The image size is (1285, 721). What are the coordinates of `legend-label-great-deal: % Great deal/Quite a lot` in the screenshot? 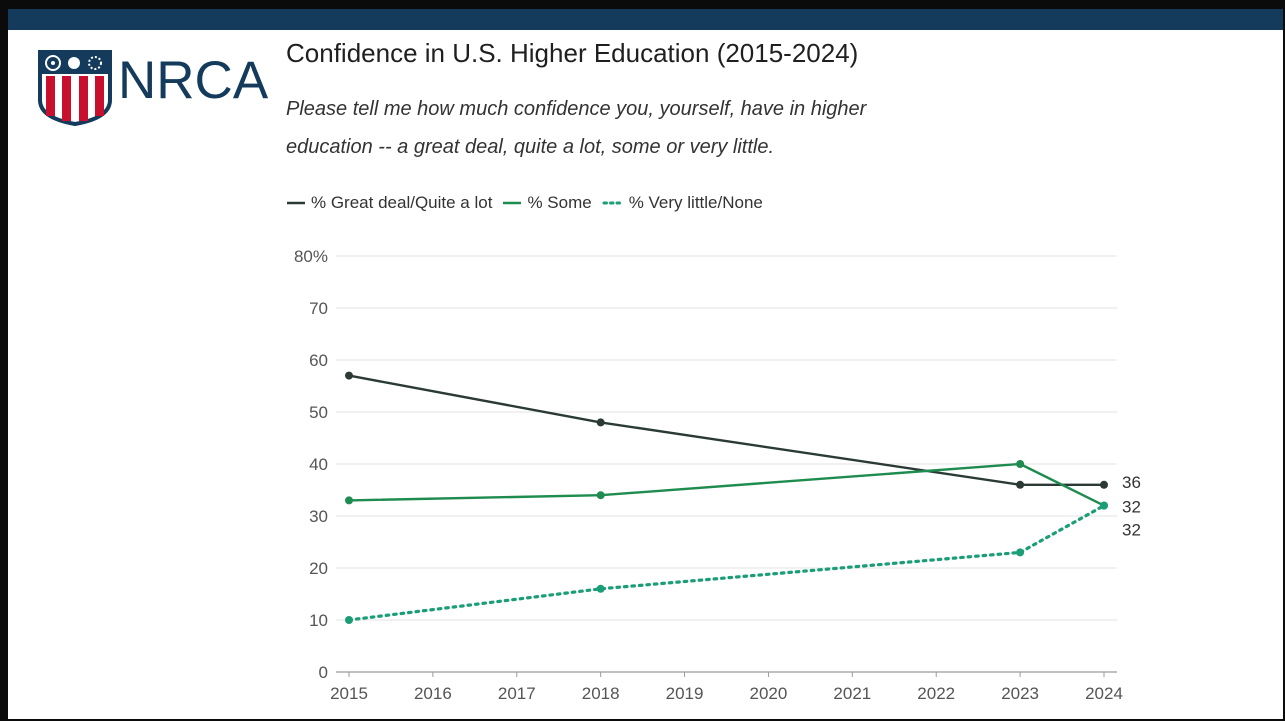 It's located at (402, 202).